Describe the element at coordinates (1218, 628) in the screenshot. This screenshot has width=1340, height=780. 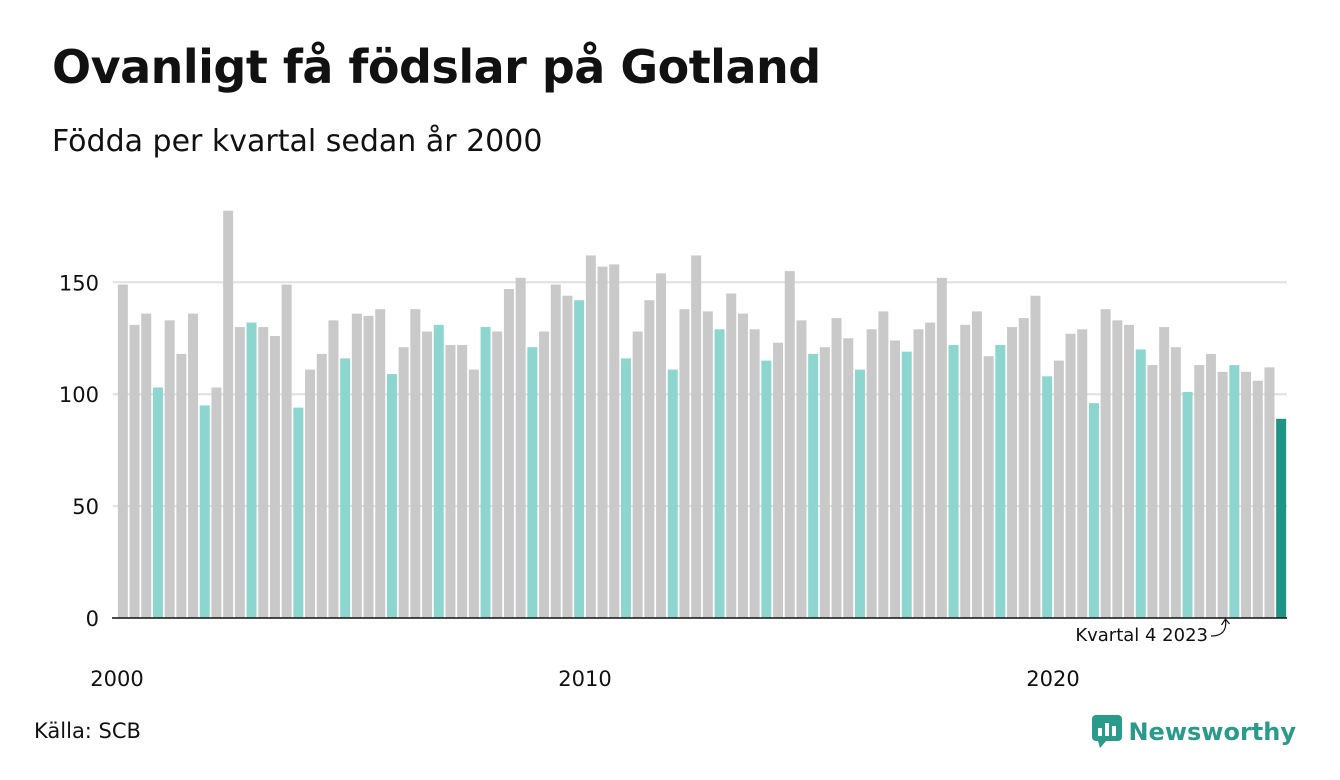
I see `annotation-arrow` at that location.